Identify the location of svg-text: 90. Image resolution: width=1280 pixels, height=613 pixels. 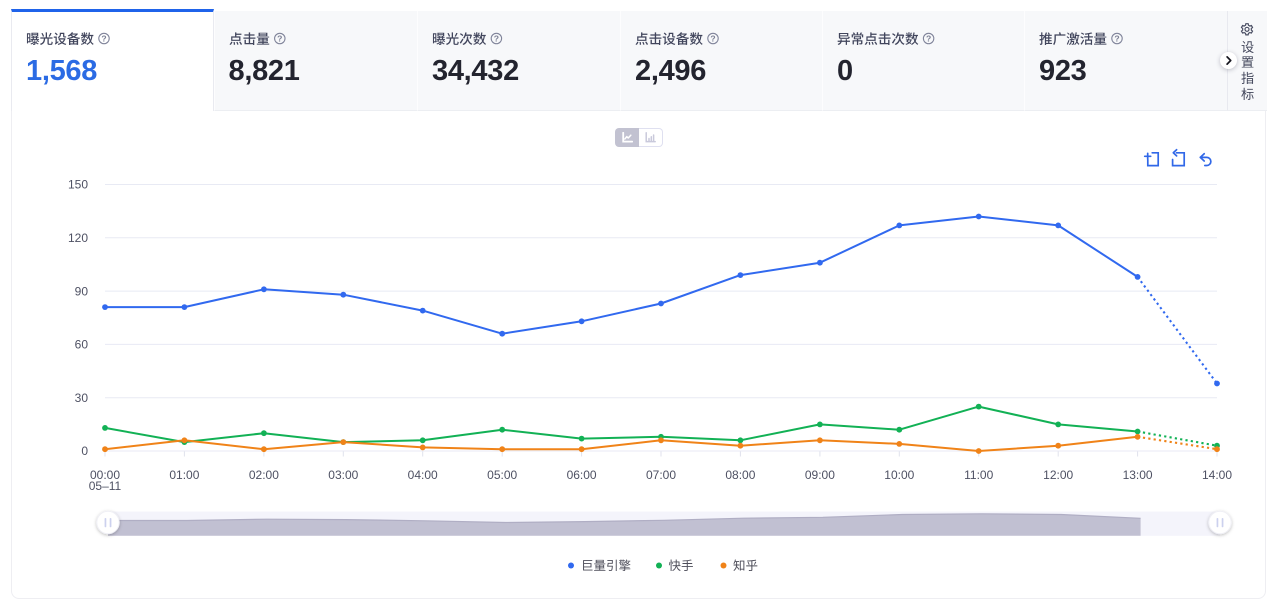
(82, 291).